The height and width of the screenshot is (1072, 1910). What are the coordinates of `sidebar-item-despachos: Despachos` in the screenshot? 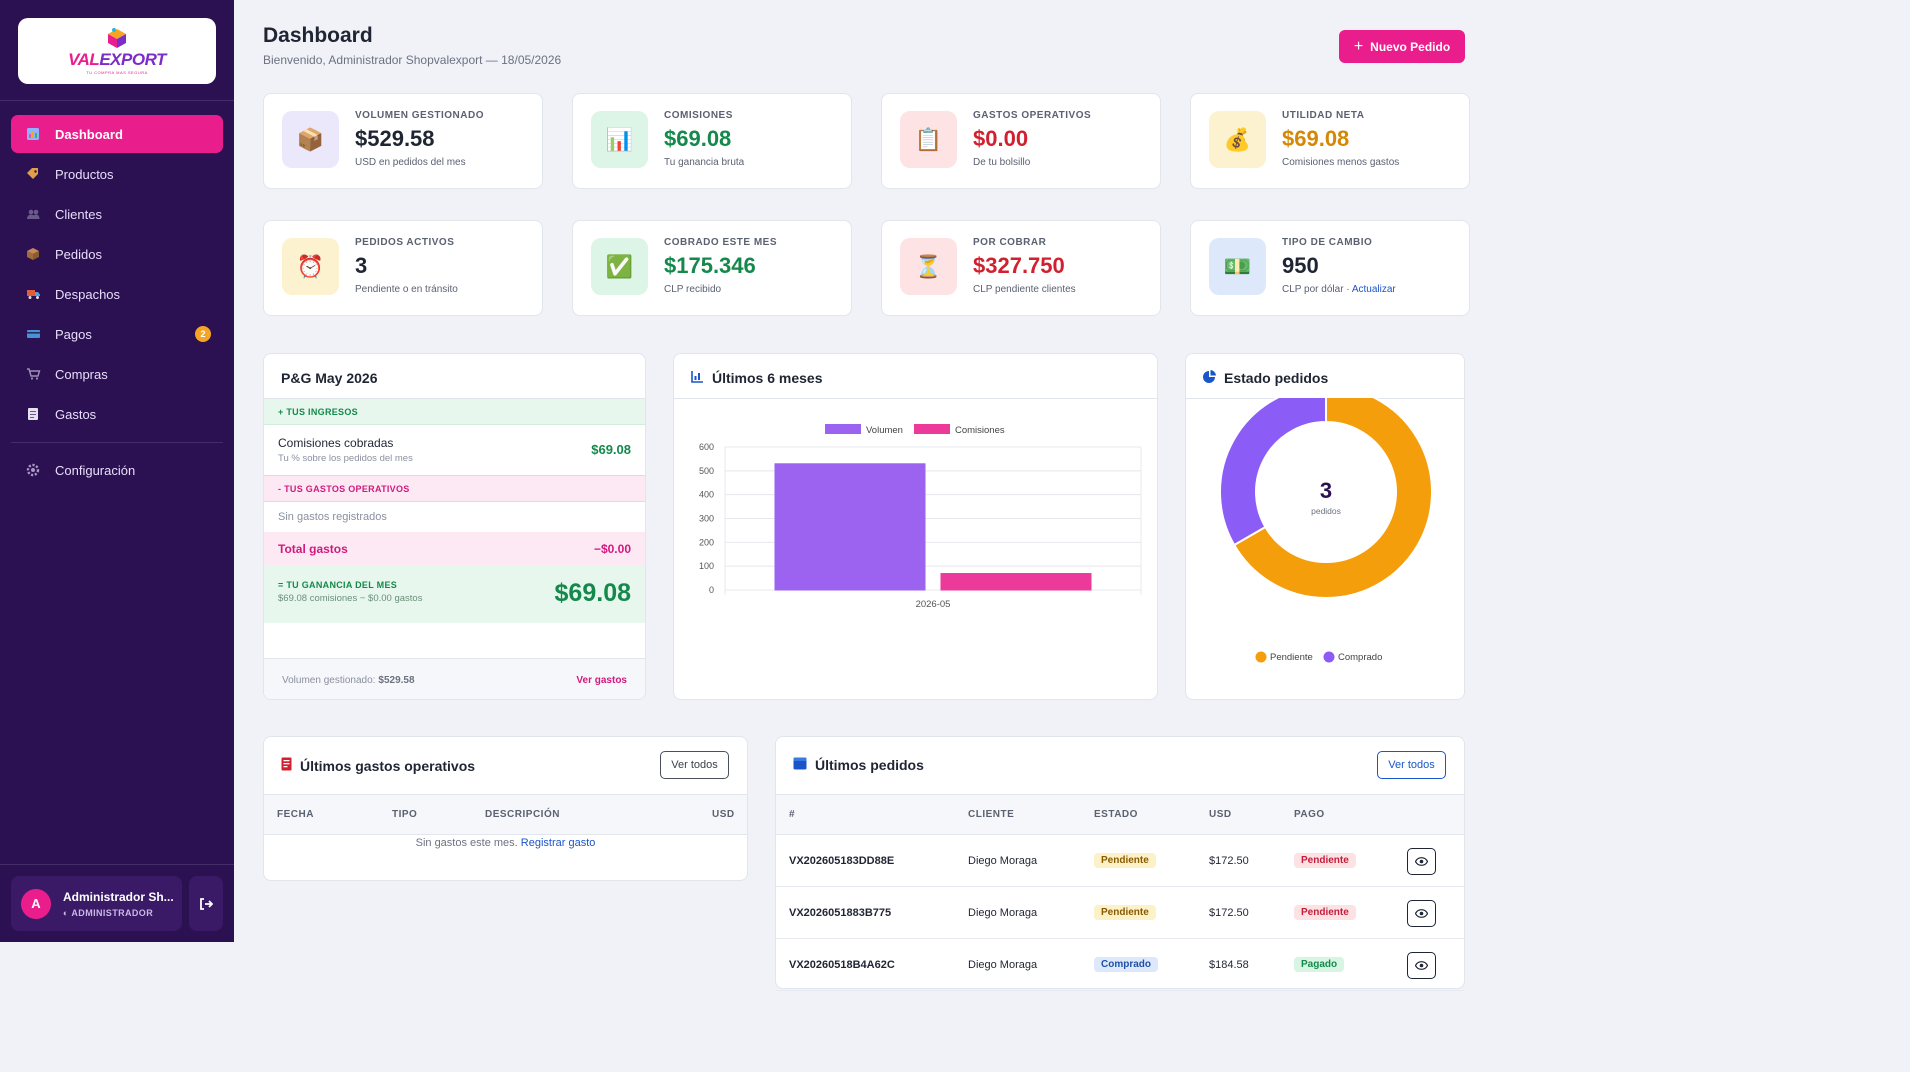 It's located at (117, 294).